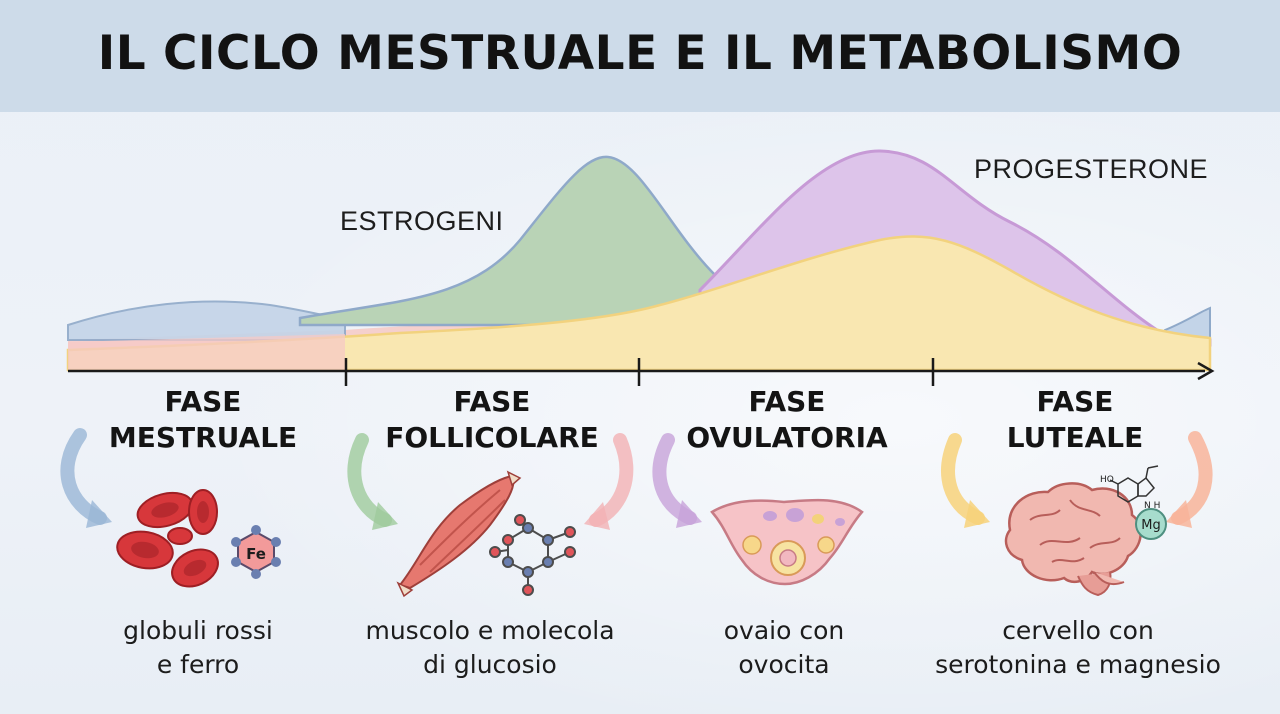 The height and width of the screenshot is (714, 1280). I want to click on phase-luteal-line1: FASE, so click(1075, 401).